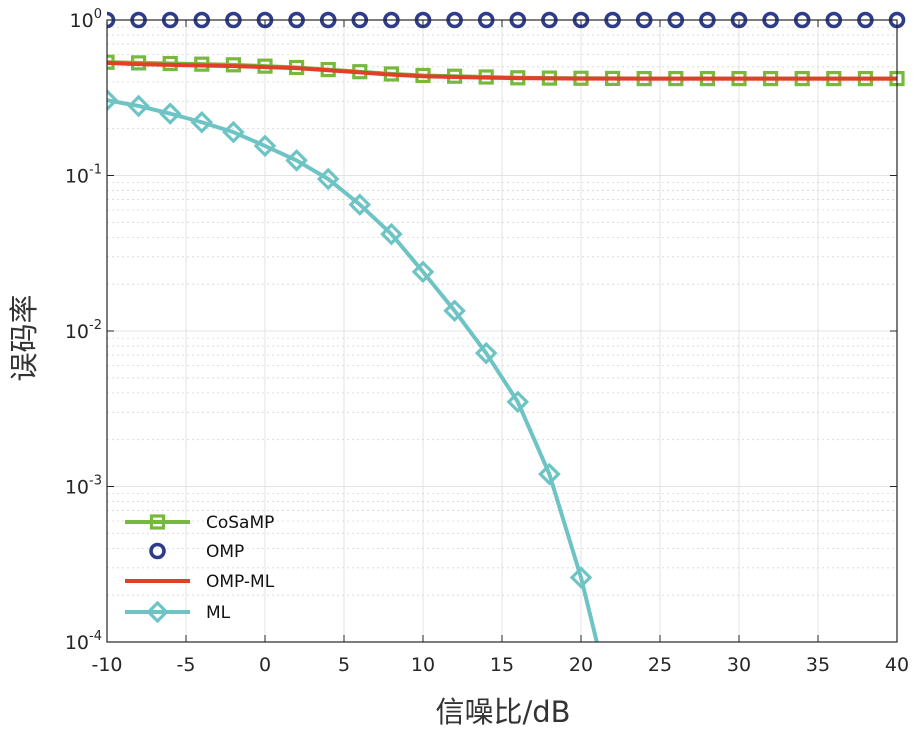  Describe the element at coordinates (897, 665) in the screenshot. I see `x-tick-label: 40` at that location.